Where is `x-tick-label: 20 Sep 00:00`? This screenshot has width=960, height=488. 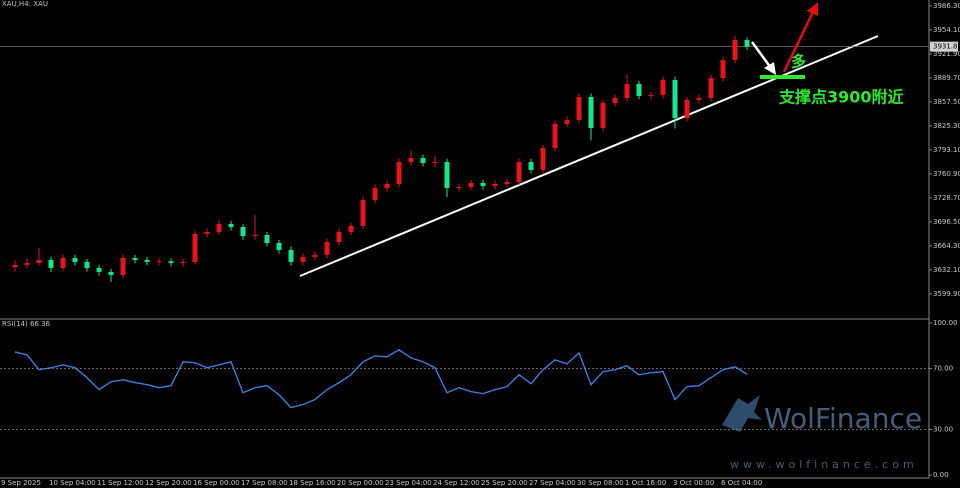 x-tick-label: 20 Sep 00:00 is located at coordinates (360, 483).